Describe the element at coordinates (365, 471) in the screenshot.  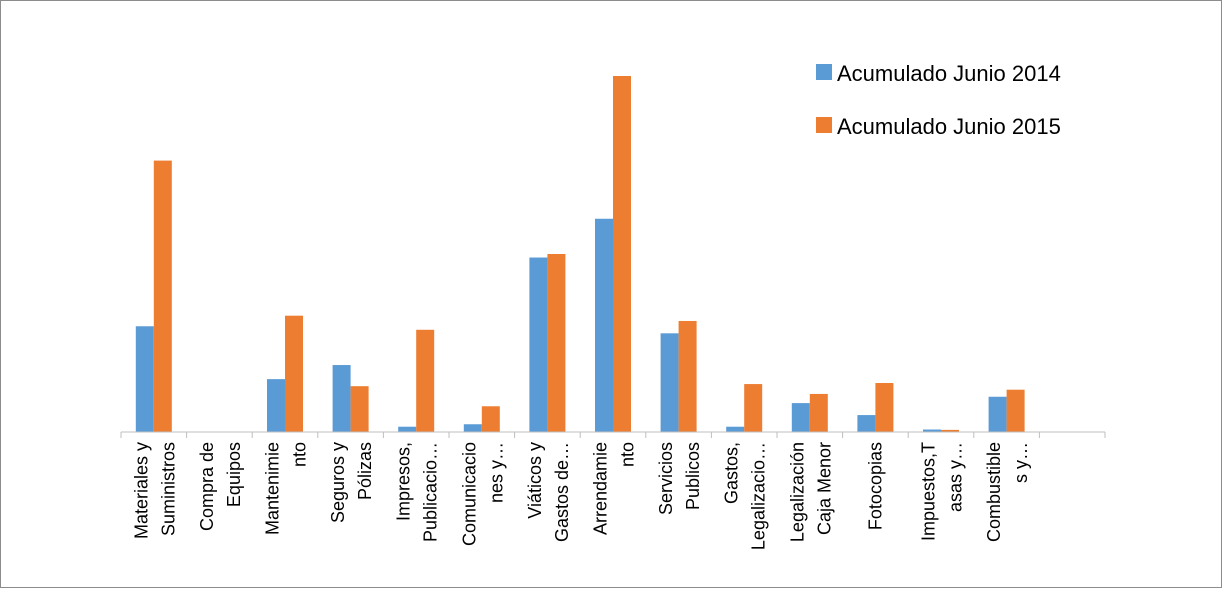
I see `x-tick-label: Pólizas` at that location.